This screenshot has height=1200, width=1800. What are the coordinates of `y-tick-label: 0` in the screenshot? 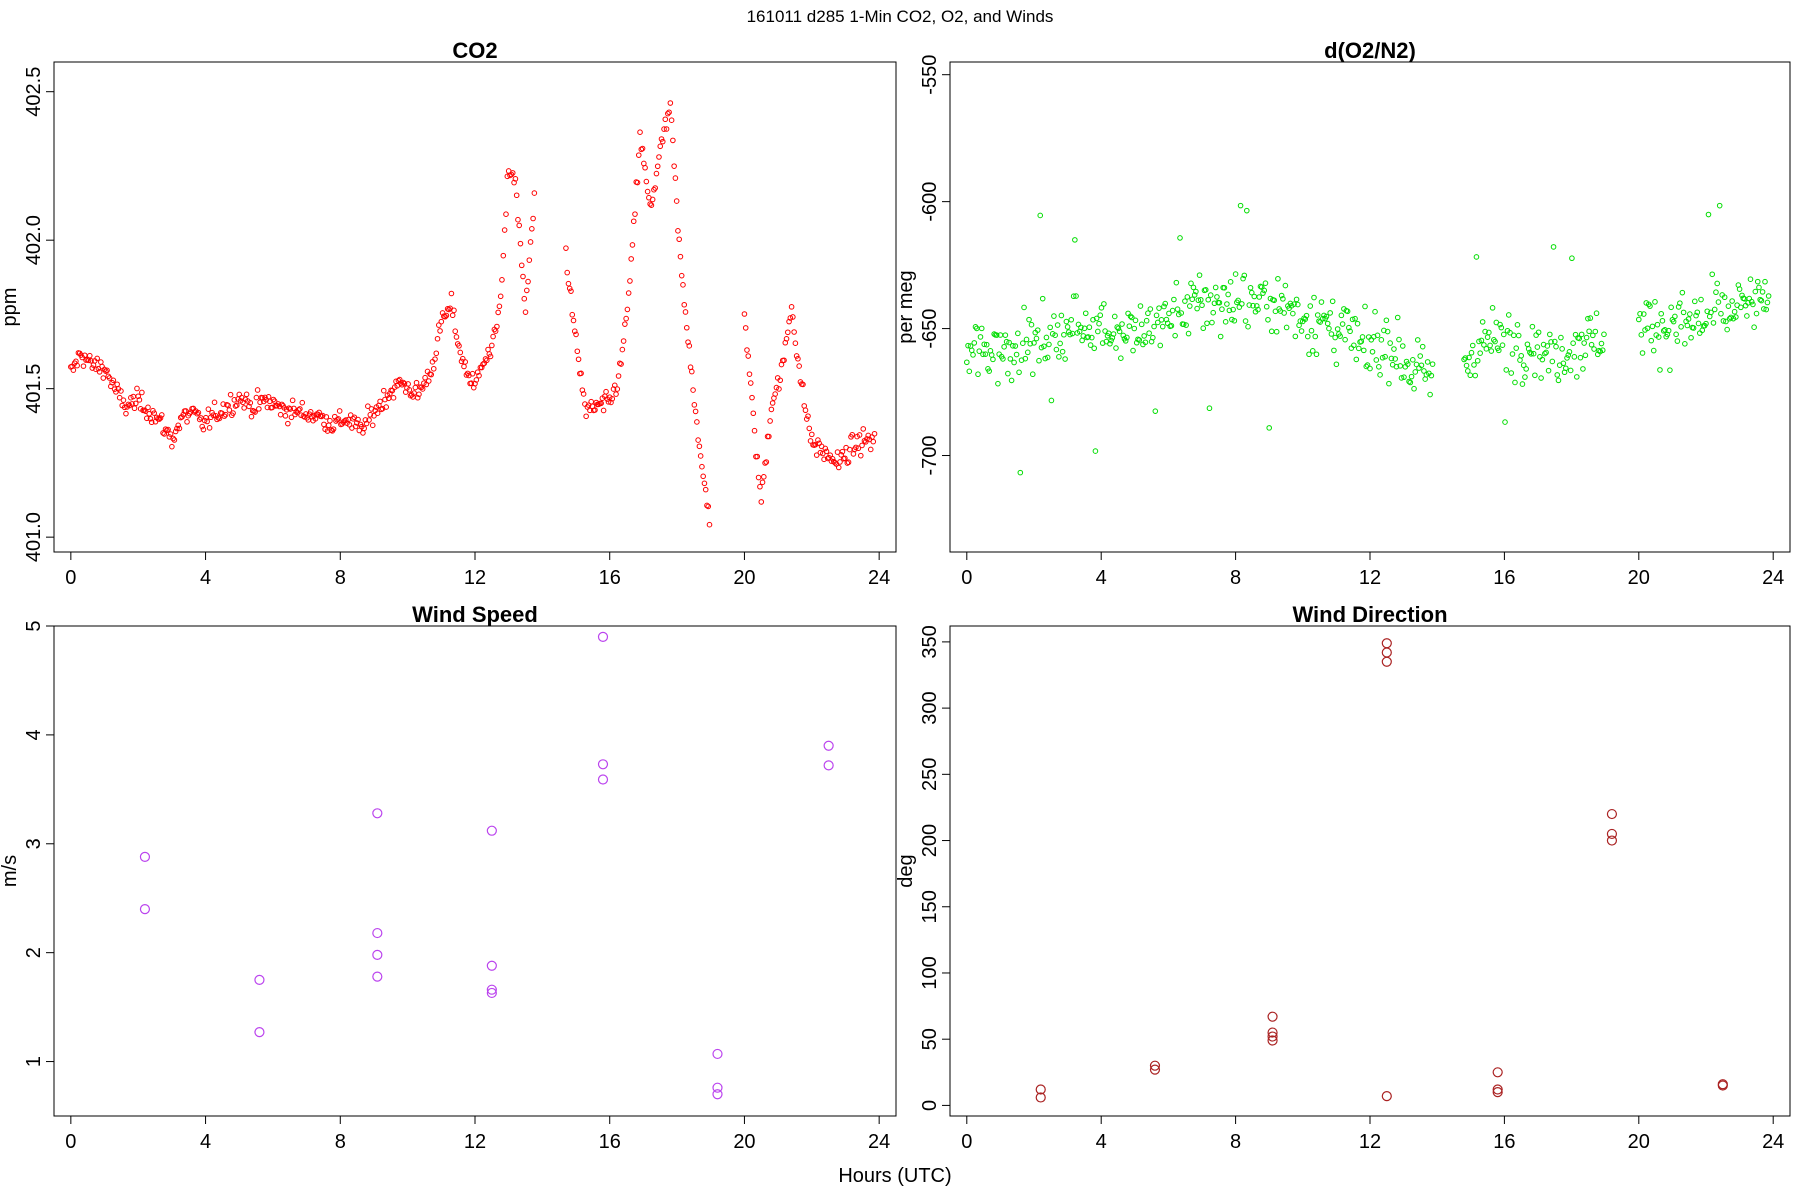 It's located at (930, 1105).